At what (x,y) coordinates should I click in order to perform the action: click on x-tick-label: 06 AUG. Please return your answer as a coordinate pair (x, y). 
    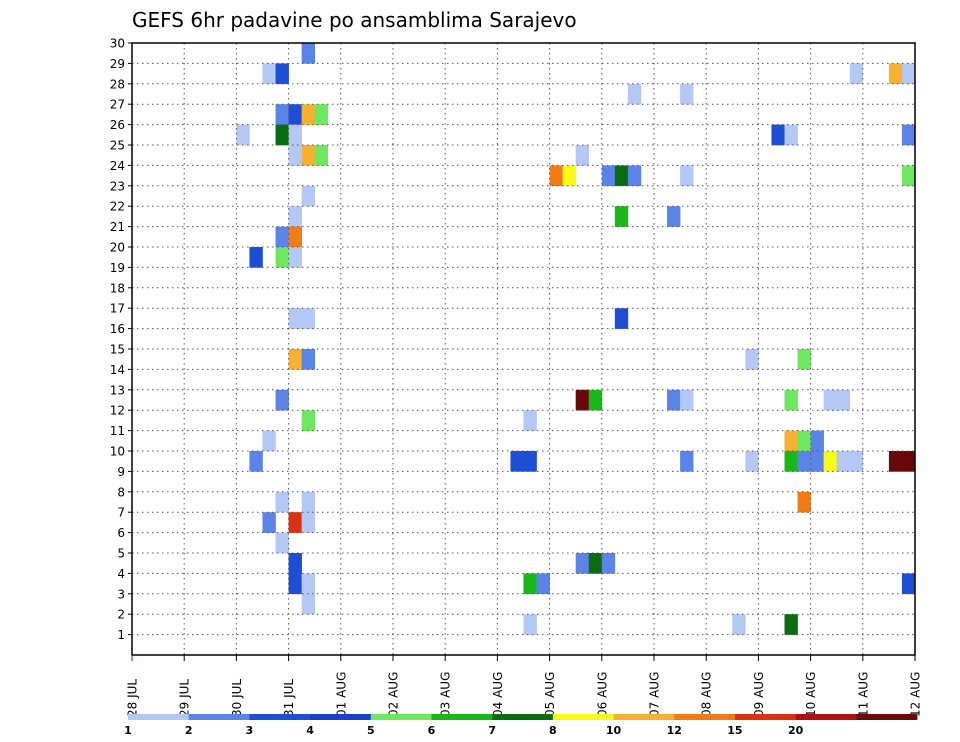
    Looking at the image, I should click on (602, 694).